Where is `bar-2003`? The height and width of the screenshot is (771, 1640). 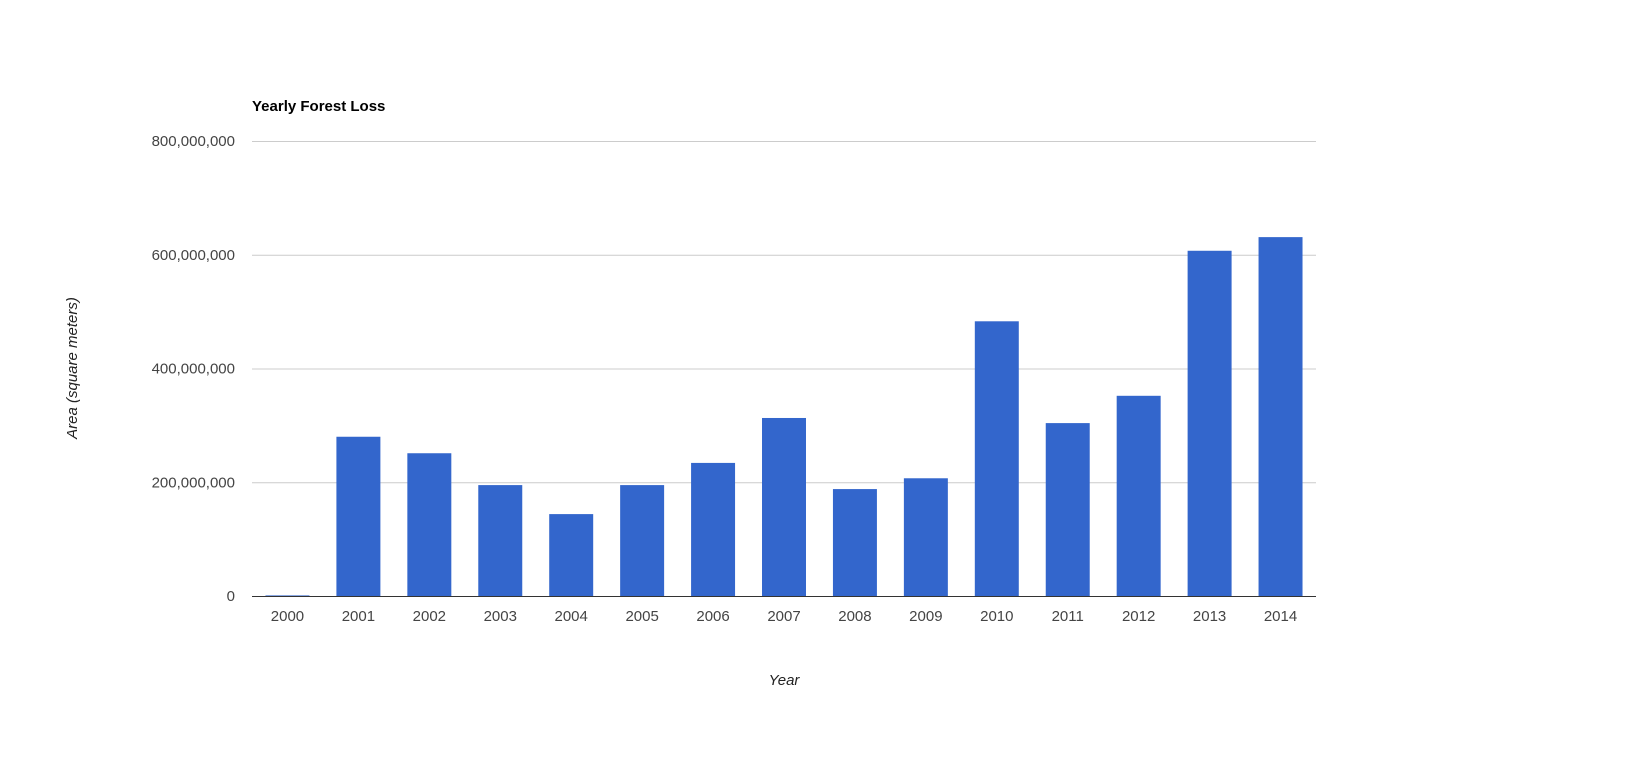
bar-2003 is located at coordinates (500, 540).